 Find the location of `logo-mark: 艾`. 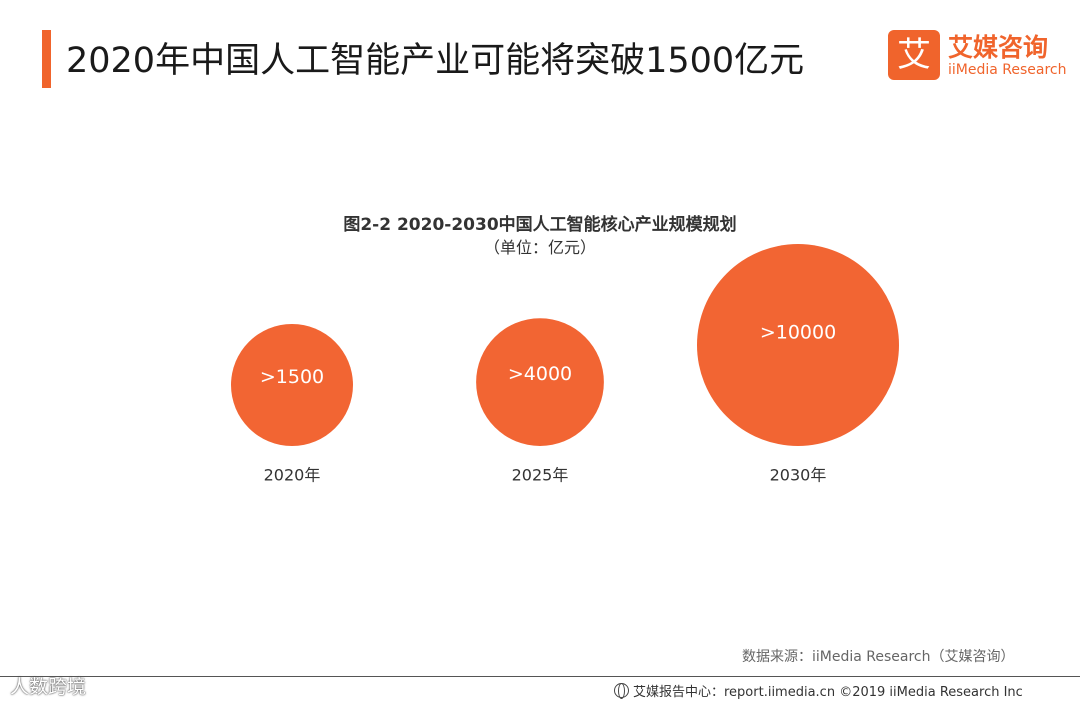

logo-mark: 艾 is located at coordinates (914, 55).